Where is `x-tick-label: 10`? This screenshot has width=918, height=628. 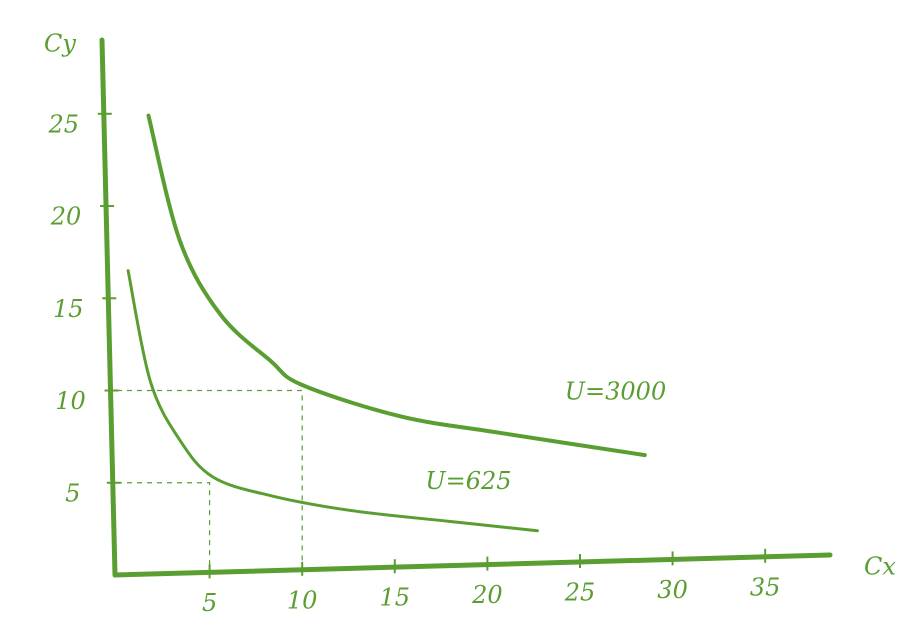
x-tick-label: 10 is located at coordinates (302, 600).